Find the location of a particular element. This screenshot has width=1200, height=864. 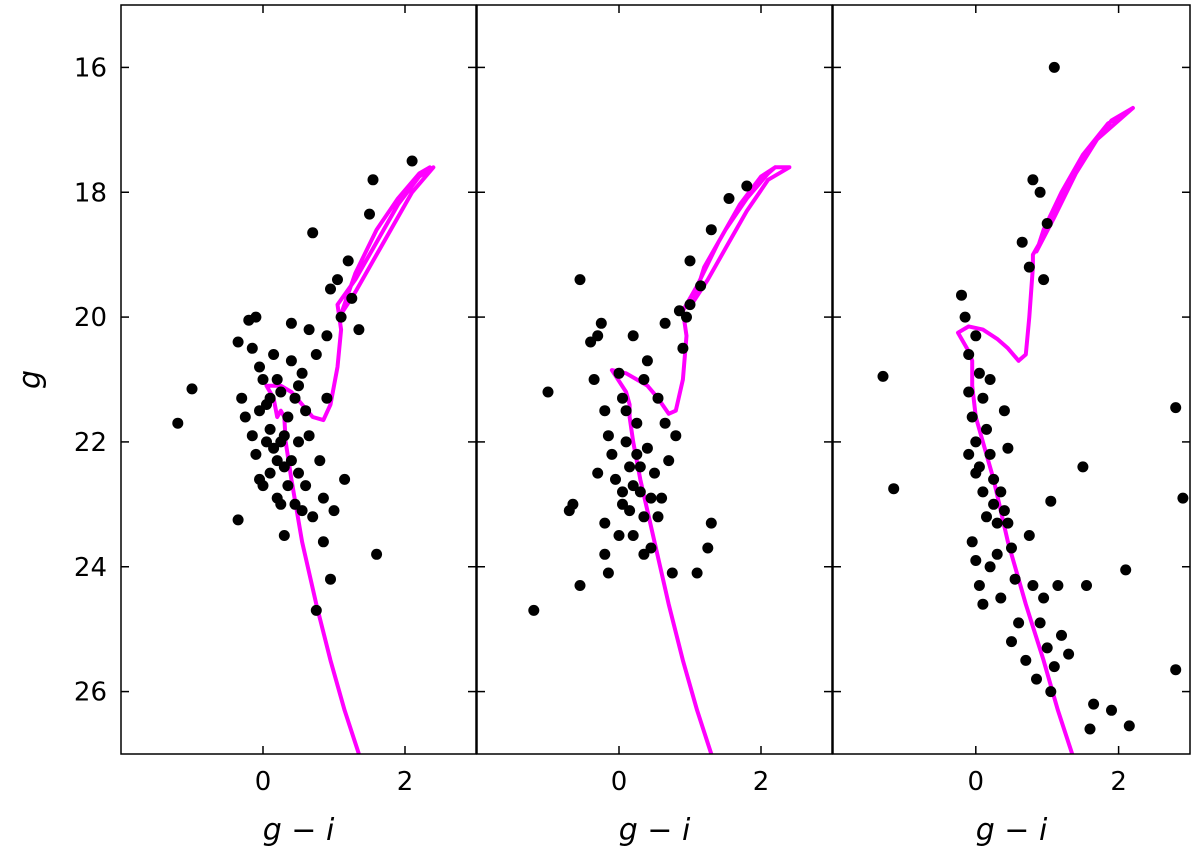

y-tick-label: 18 is located at coordinates (90, 193).